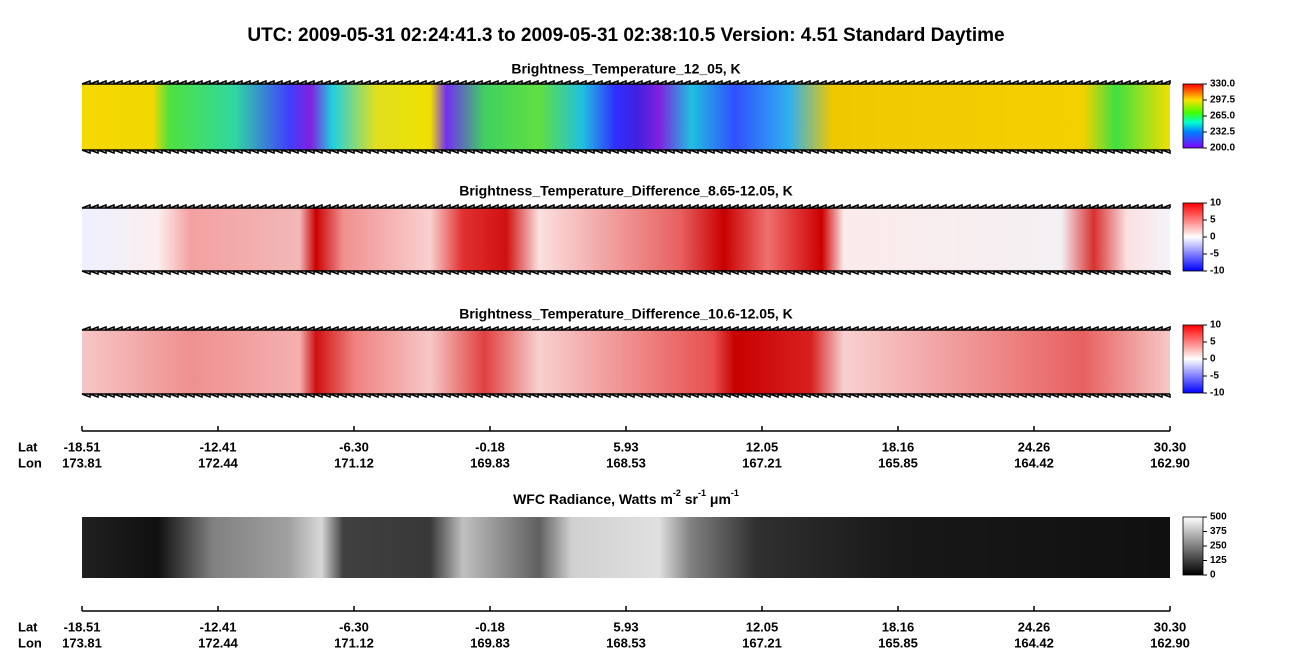  What do you see at coordinates (718, 499) in the screenshot?
I see `title-part: μm` at bounding box center [718, 499].